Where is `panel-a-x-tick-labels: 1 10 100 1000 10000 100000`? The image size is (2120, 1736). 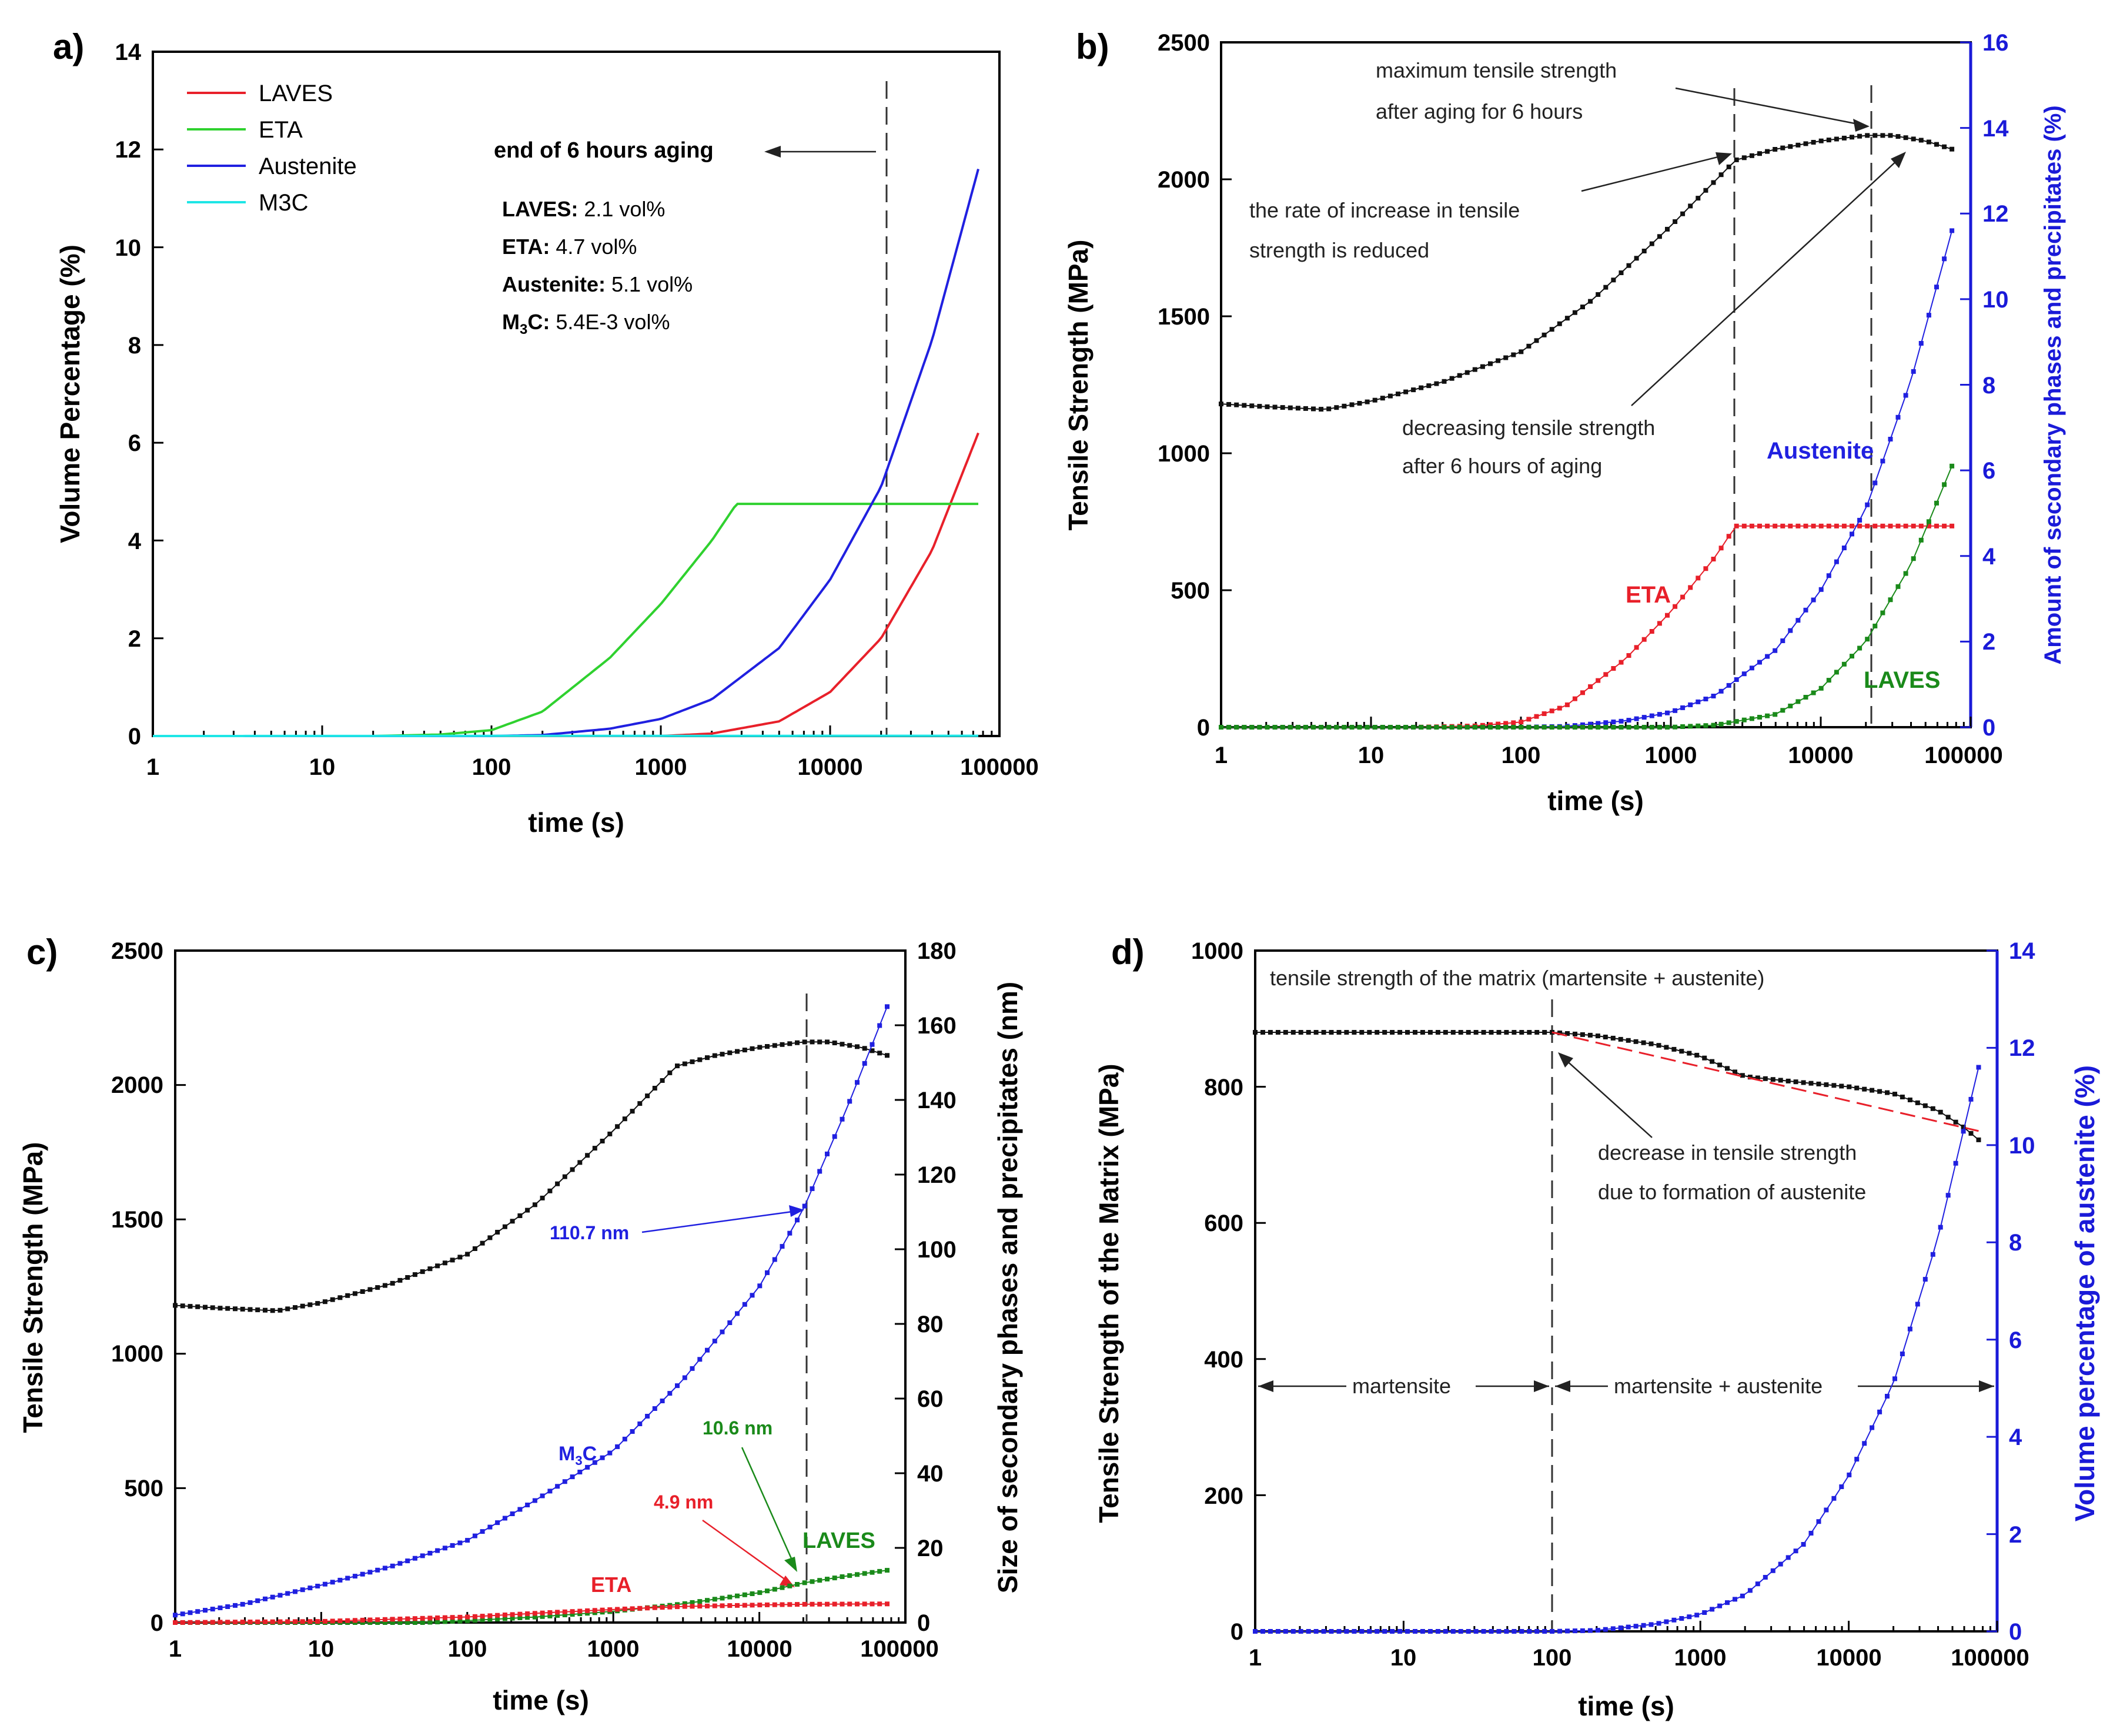 panel-a-x-tick-labels: 1 10 100 1000 10000 100000 is located at coordinates (592, 767).